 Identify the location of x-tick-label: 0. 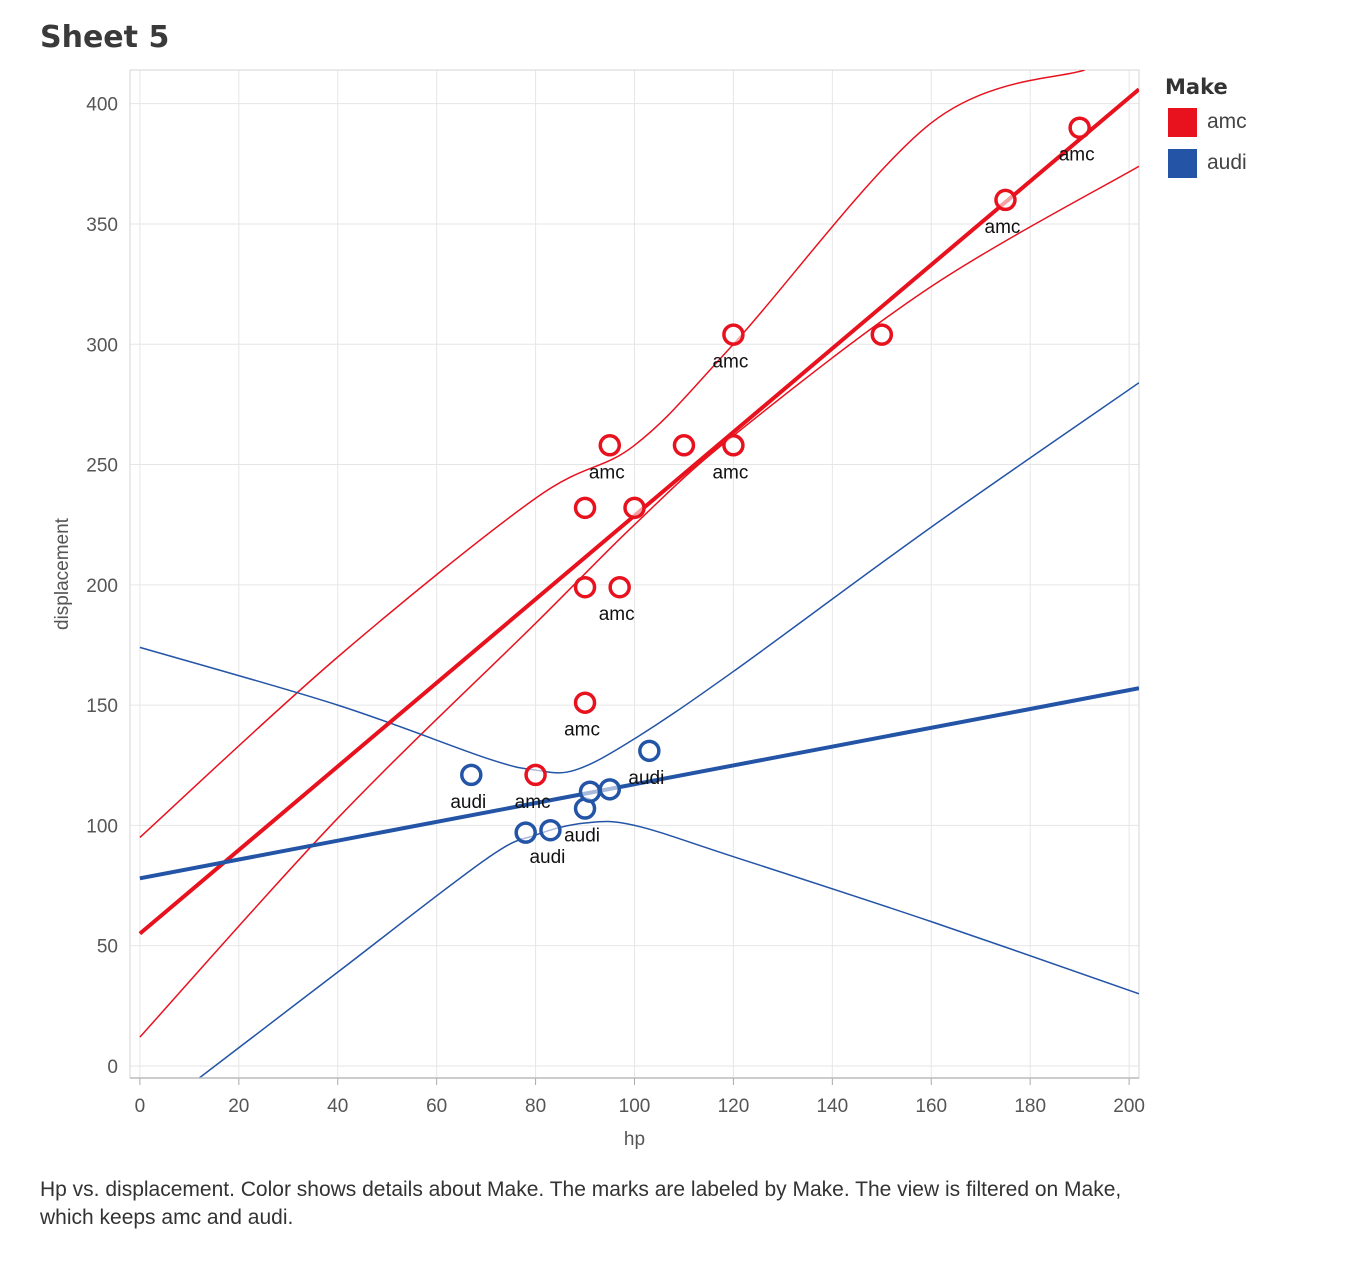
(140, 1106).